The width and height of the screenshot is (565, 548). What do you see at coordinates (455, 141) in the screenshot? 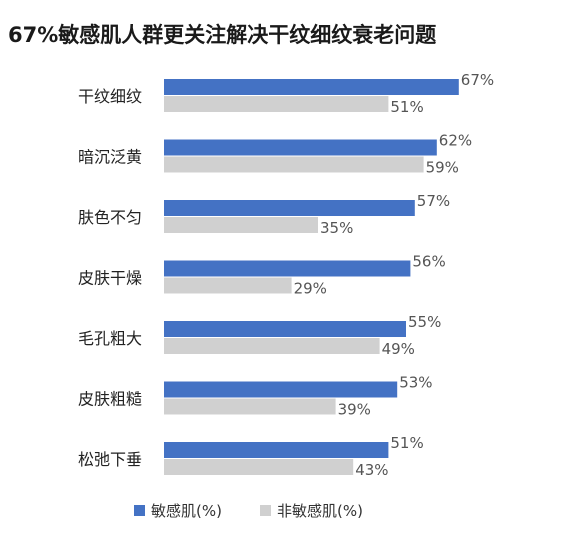
I see `data-label: 62%` at bounding box center [455, 141].